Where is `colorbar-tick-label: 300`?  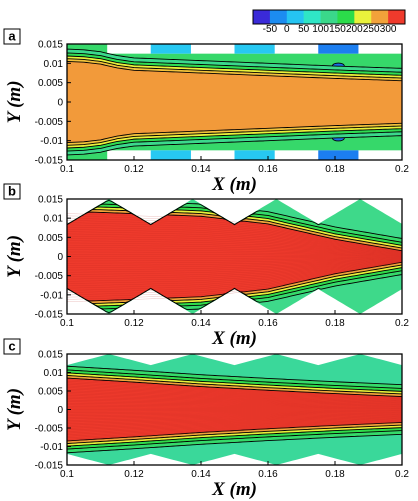
colorbar-tick-label: 300 is located at coordinates (388, 29).